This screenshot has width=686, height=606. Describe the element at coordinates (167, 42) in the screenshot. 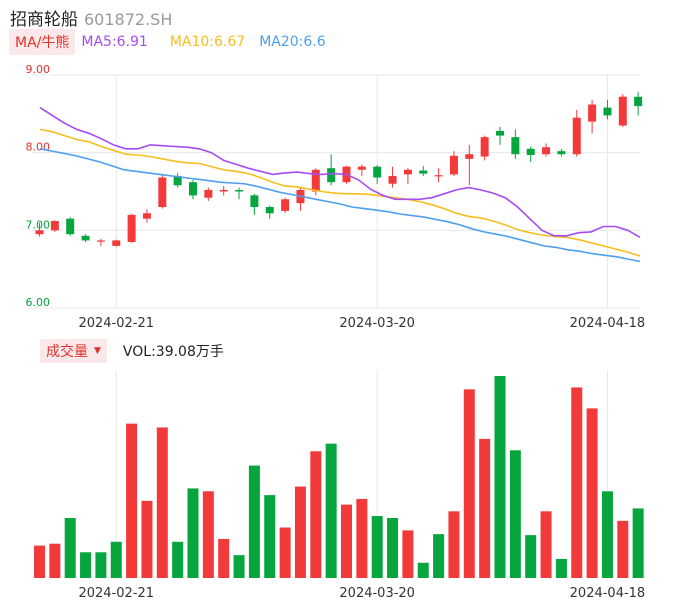

I see `ma-legend: MA/牛熊 MA5:6.91 MA10:6.67 MA20:6.6` at that location.